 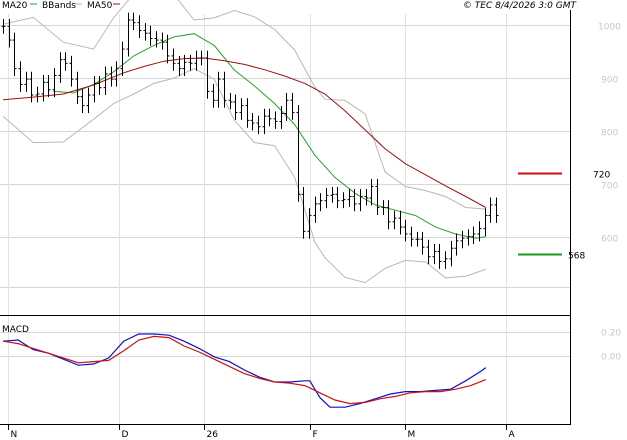 I want to click on time-label-F: F, so click(x=315, y=435).